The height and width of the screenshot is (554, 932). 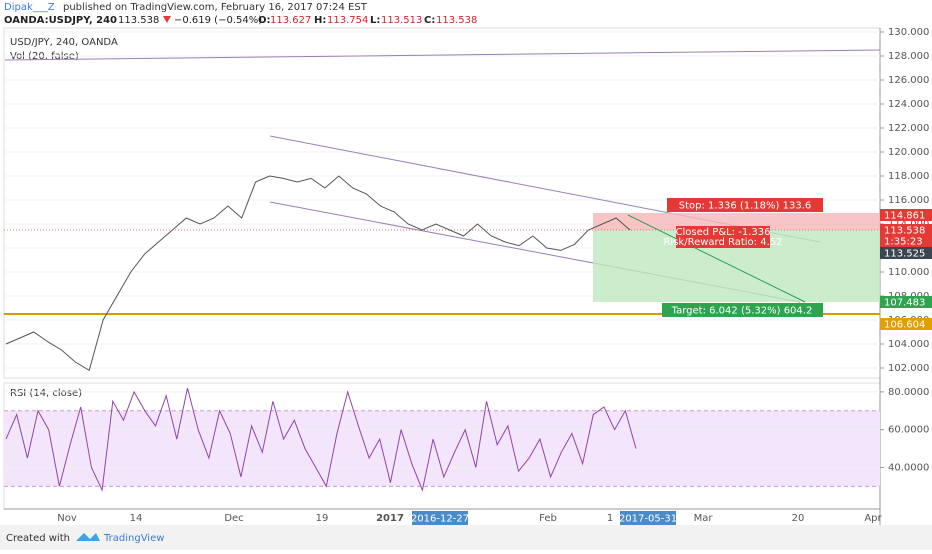 I want to click on y-tick-label: 118.000, so click(x=908, y=176).